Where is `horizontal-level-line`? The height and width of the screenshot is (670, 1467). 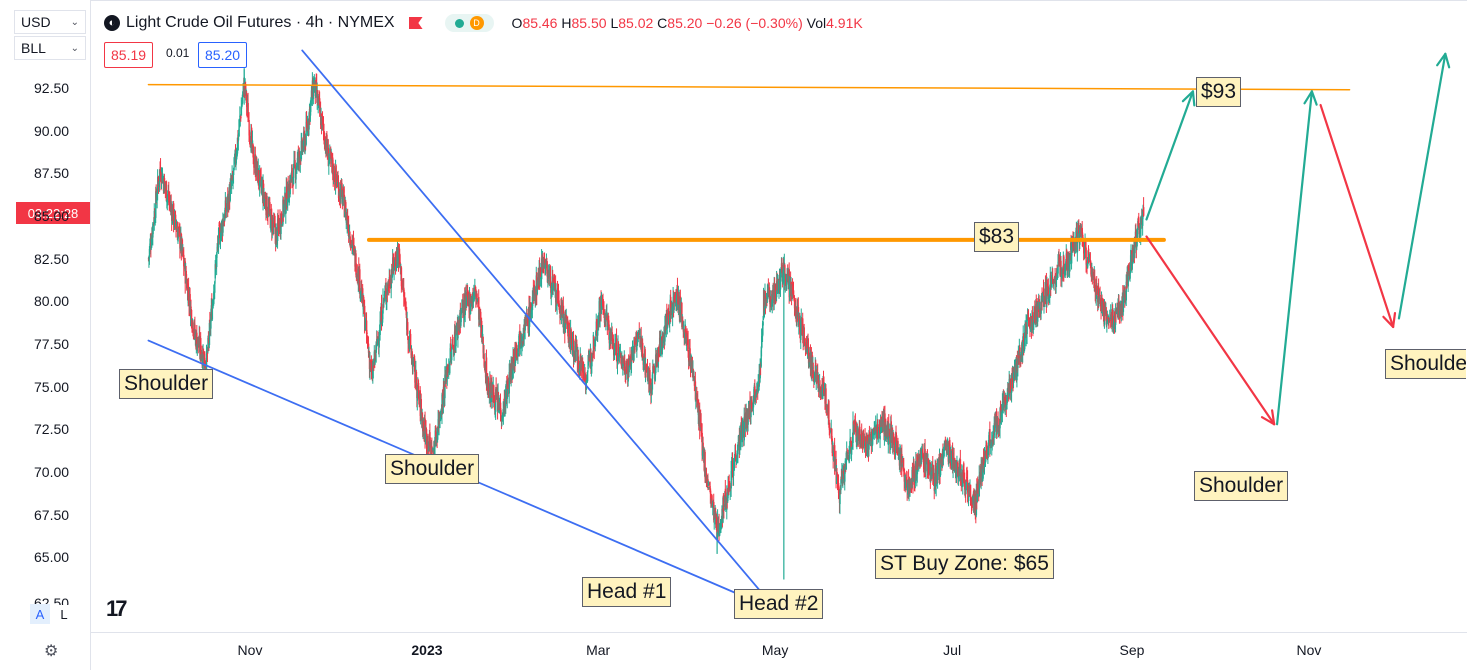
horizontal-level-line is located at coordinates (749, 87).